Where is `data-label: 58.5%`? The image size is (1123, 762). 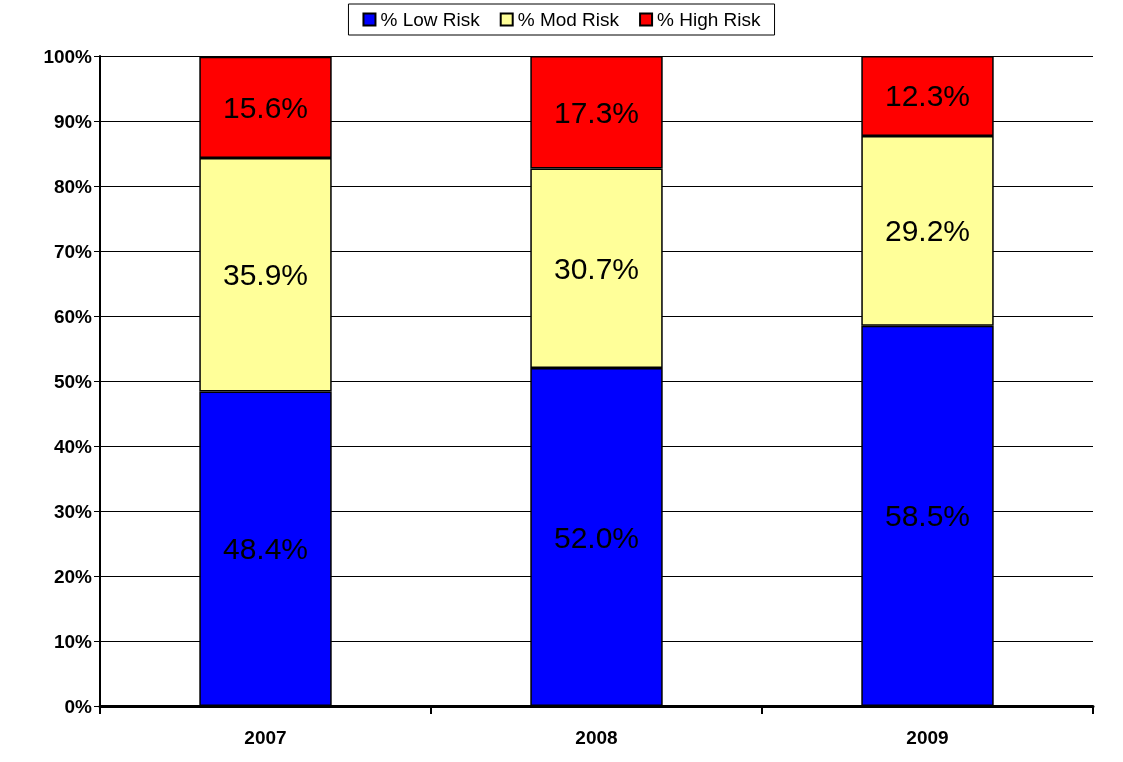 data-label: 58.5% is located at coordinates (927, 516).